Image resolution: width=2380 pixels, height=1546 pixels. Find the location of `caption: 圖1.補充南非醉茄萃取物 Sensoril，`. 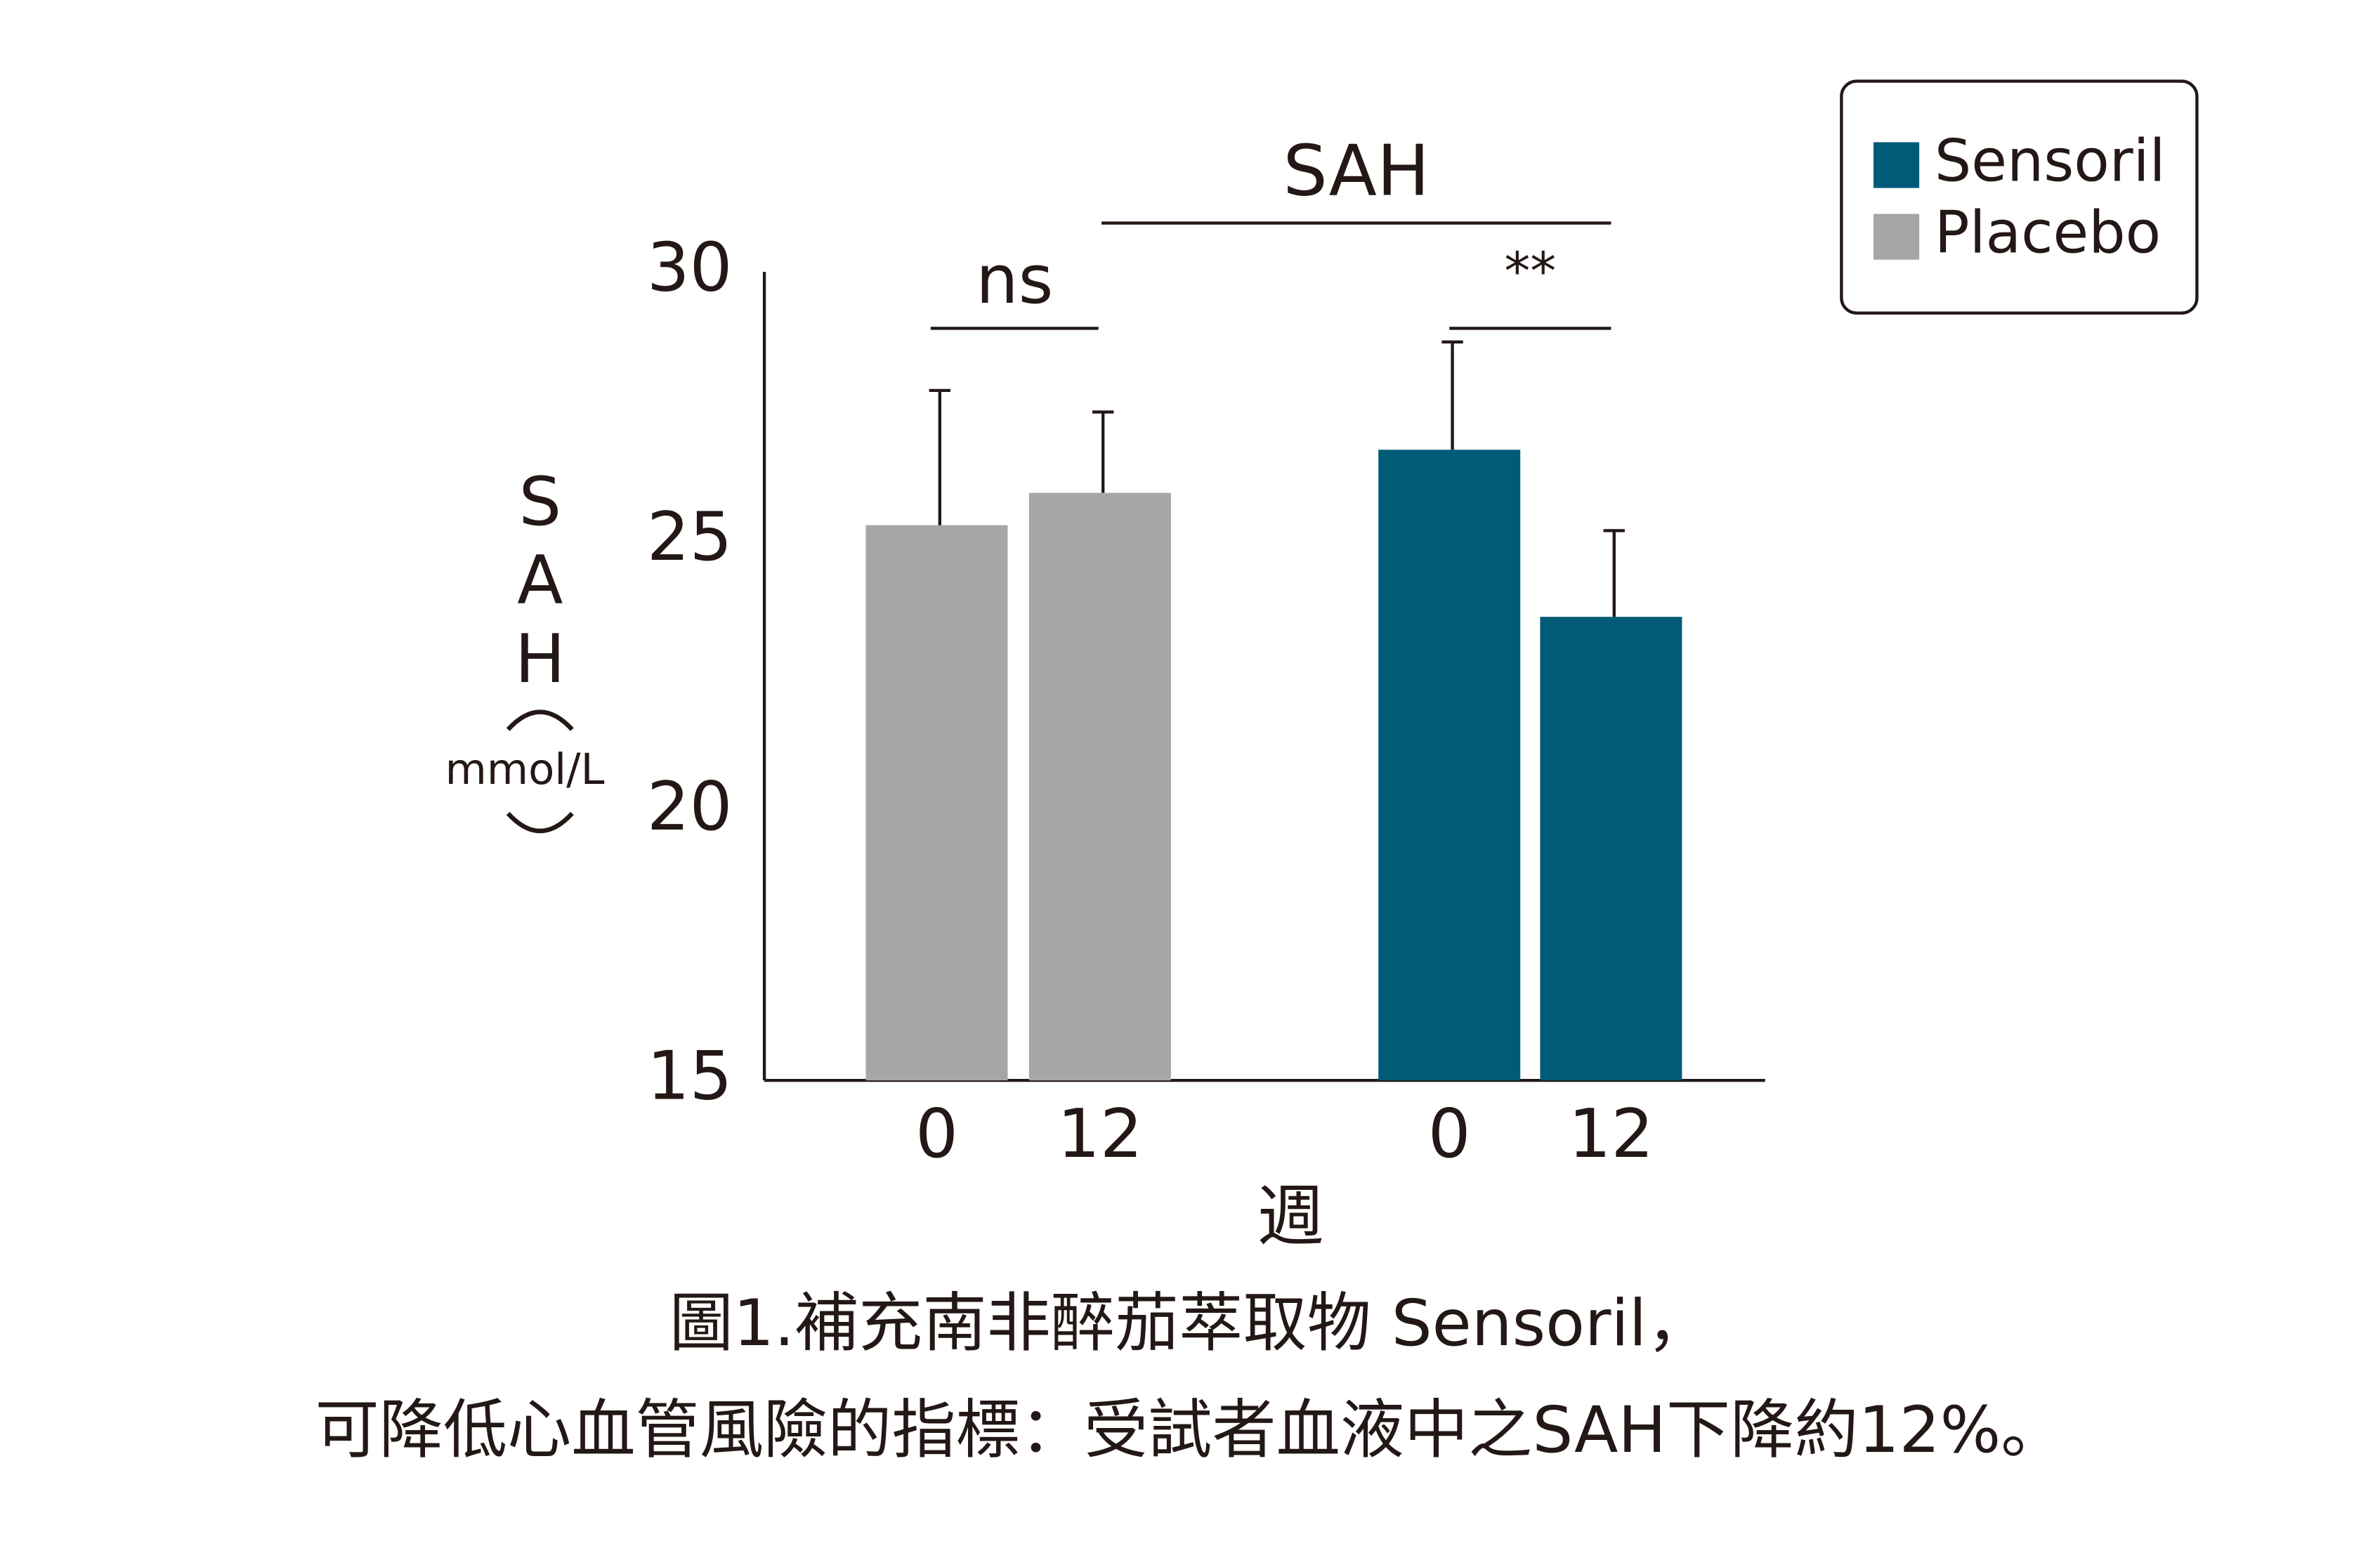

caption: 圖1.補充南非醉茄萃取物 Sensoril， is located at coordinates (1190, 1323).